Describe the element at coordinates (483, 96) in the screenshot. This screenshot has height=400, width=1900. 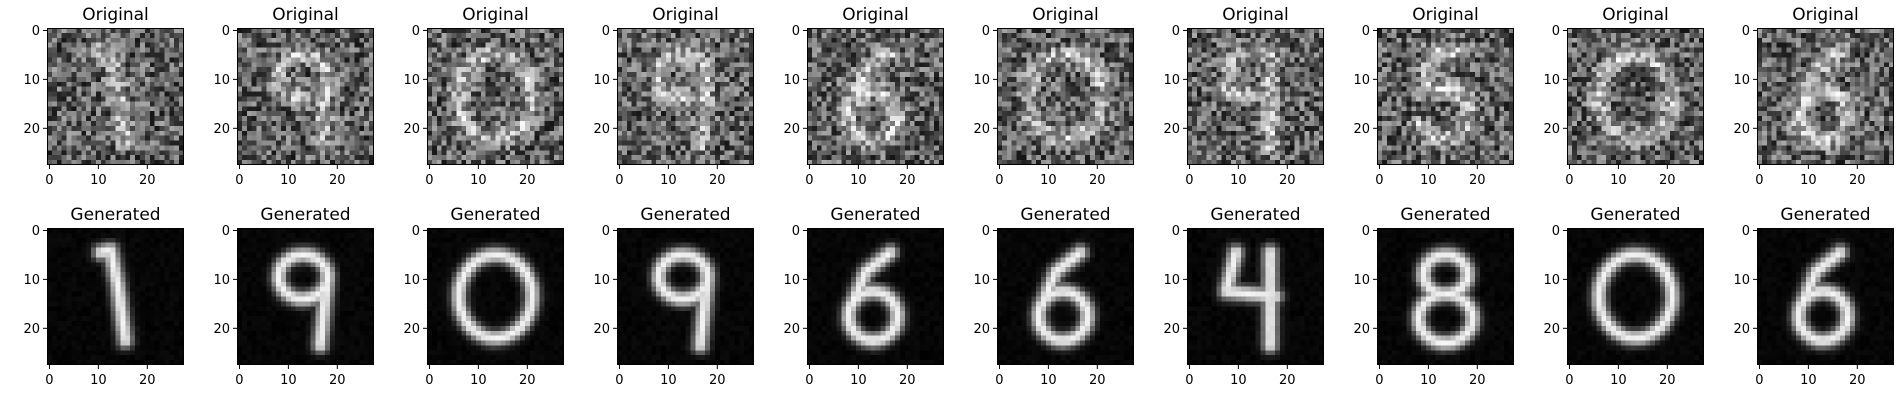
I see `panel-noisy-3: Original 0 10 20 0 10 20` at that location.